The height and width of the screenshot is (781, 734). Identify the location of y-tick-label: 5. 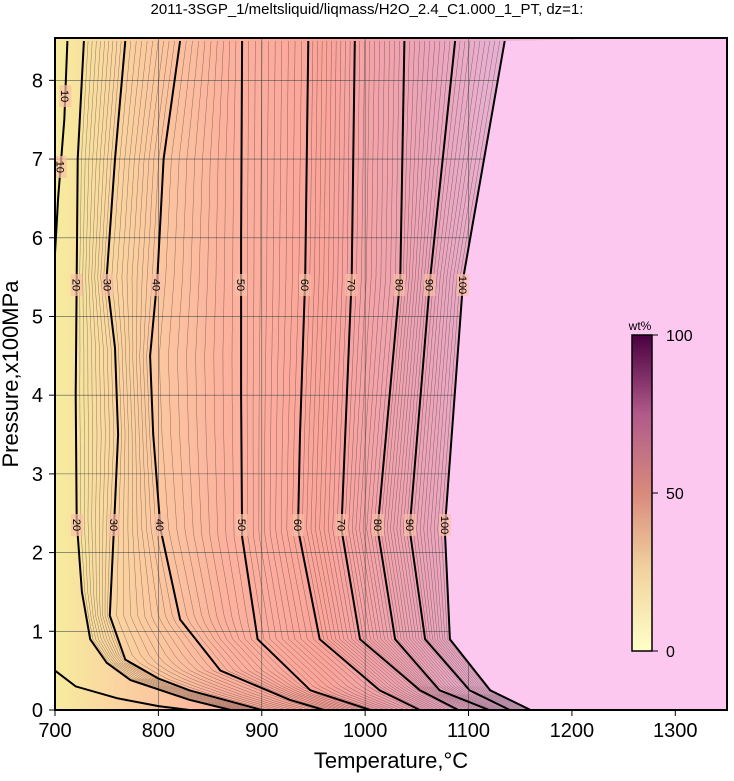
(37, 317).